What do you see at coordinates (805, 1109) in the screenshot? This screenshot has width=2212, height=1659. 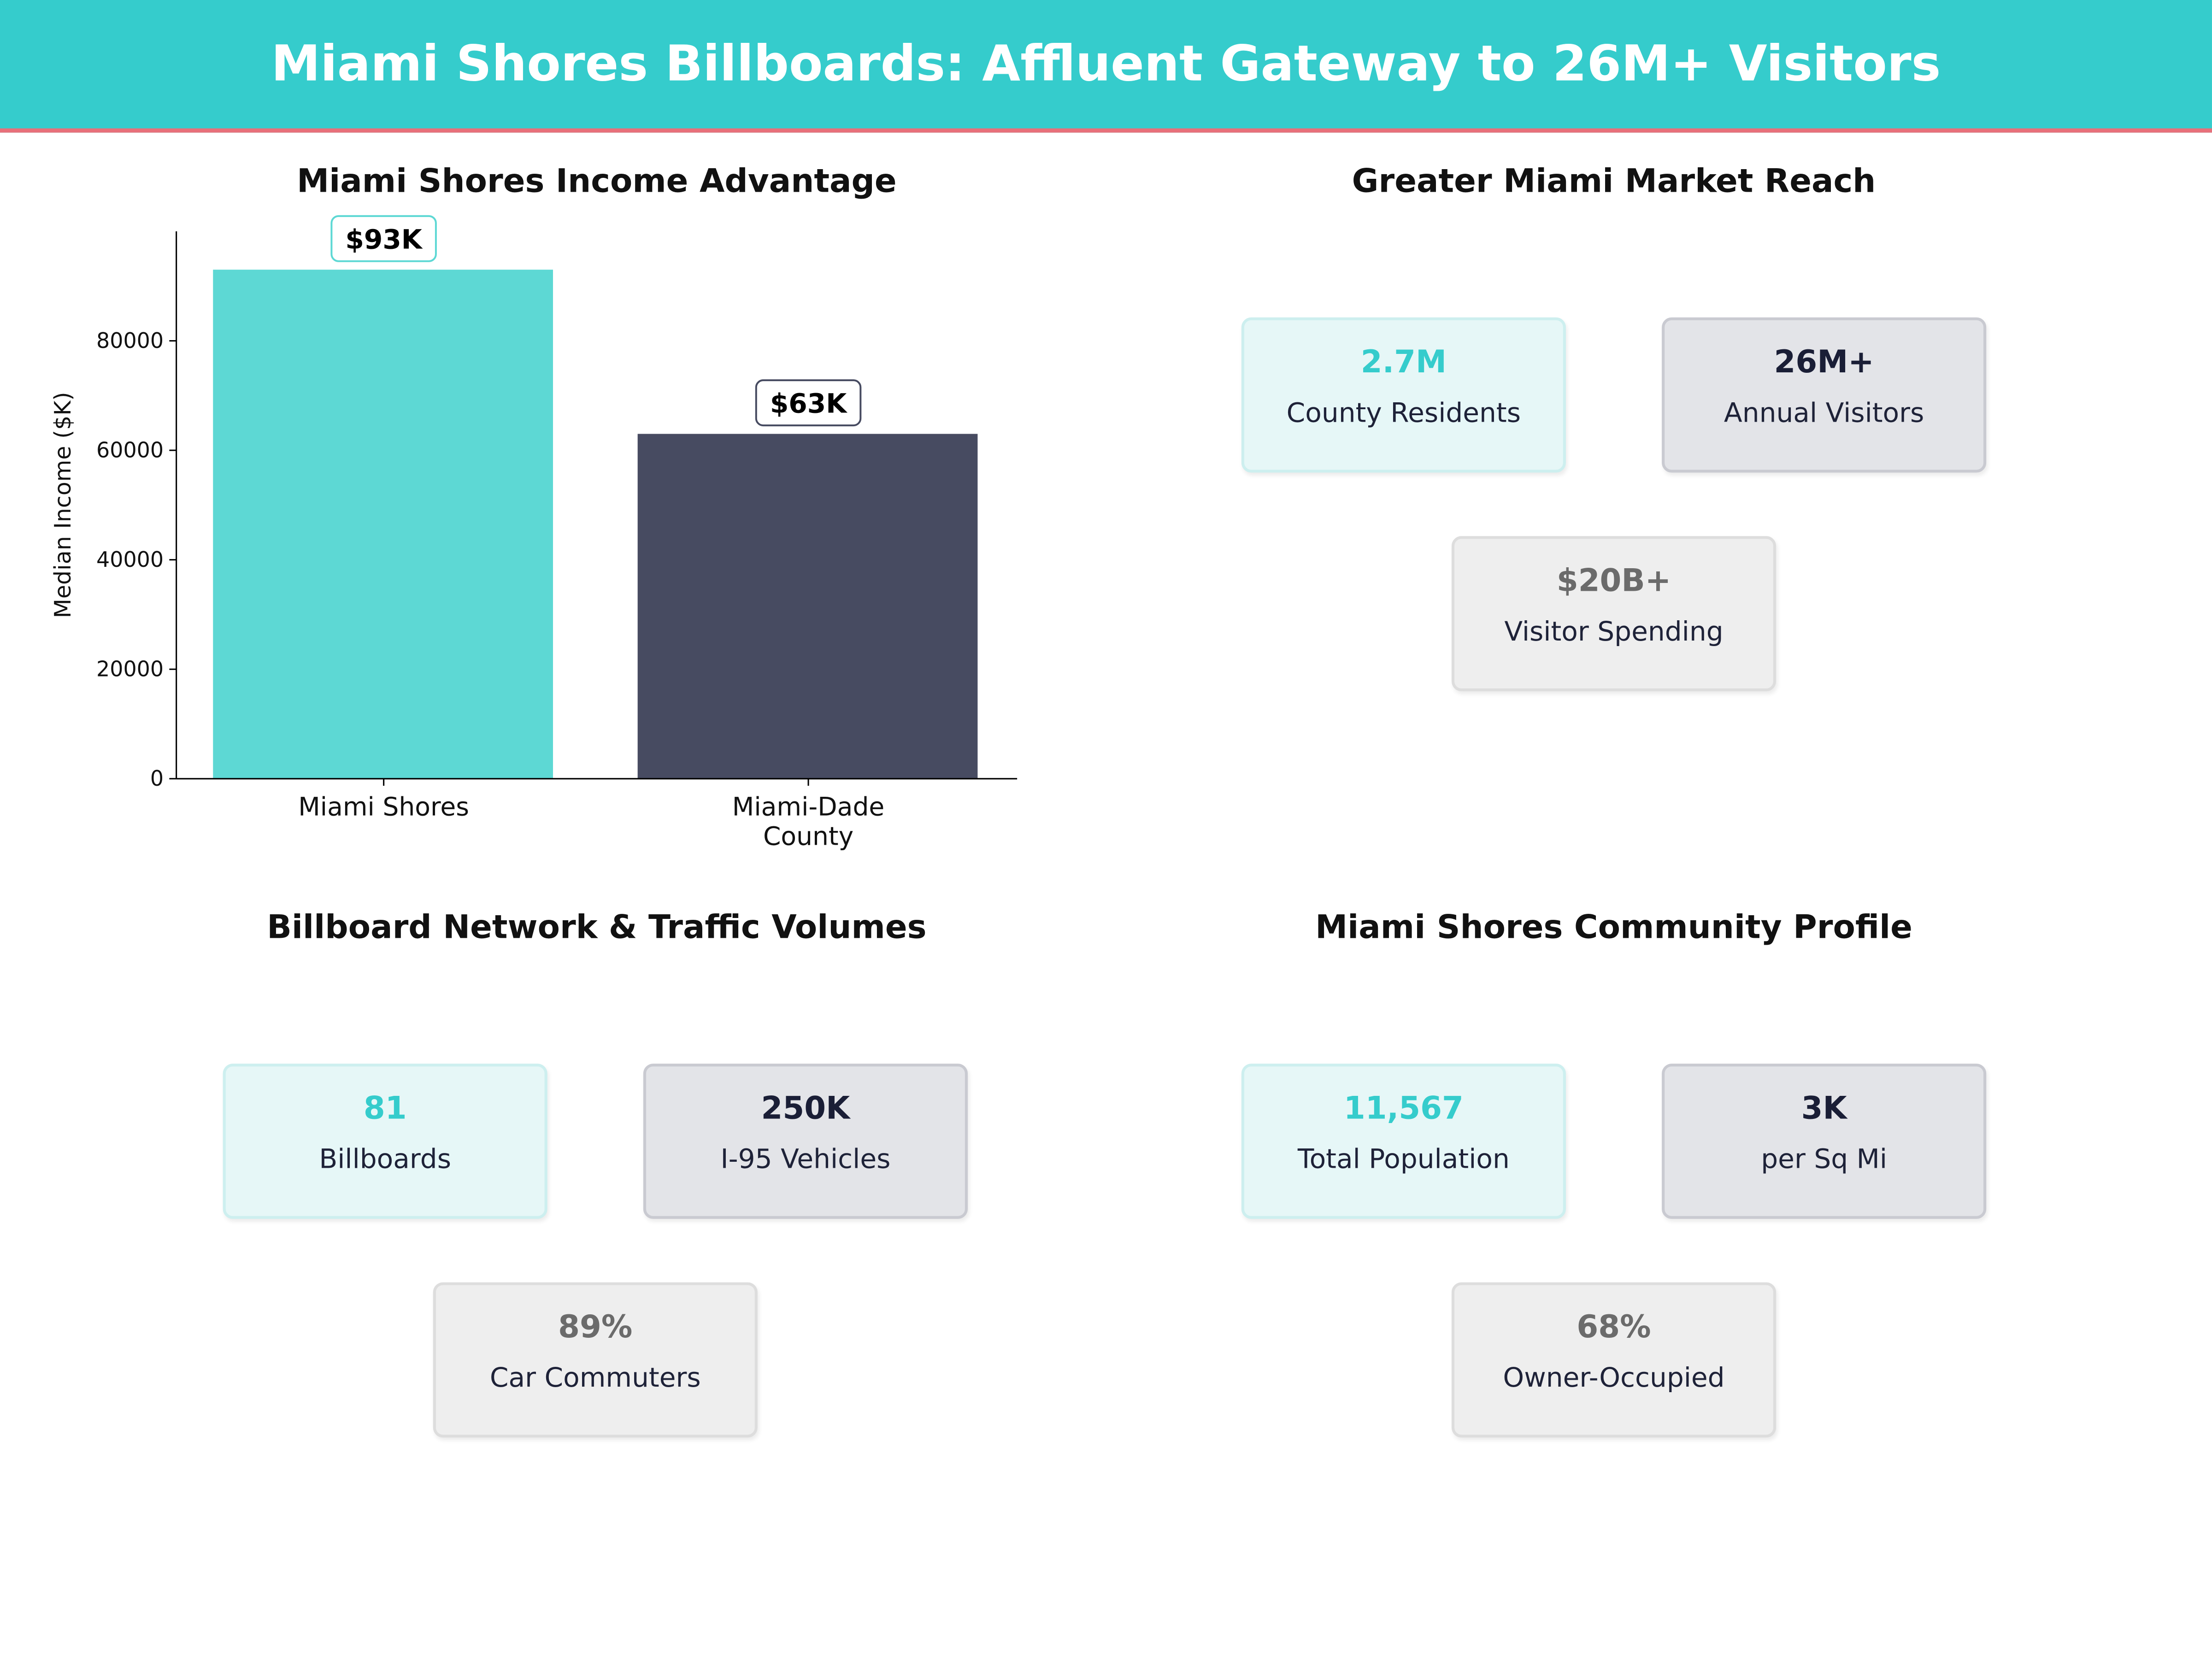 I see `stat-value: 250K` at bounding box center [805, 1109].